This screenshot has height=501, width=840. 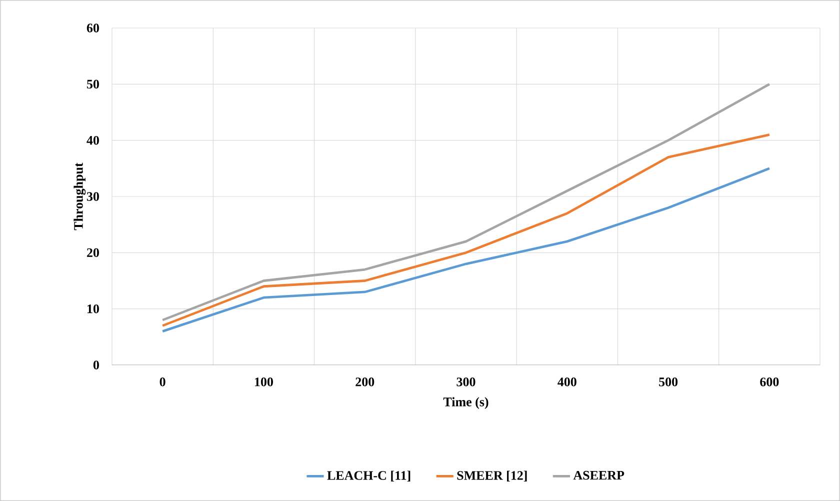 I want to click on x-tick-label: 300, so click(x=466, y=382).